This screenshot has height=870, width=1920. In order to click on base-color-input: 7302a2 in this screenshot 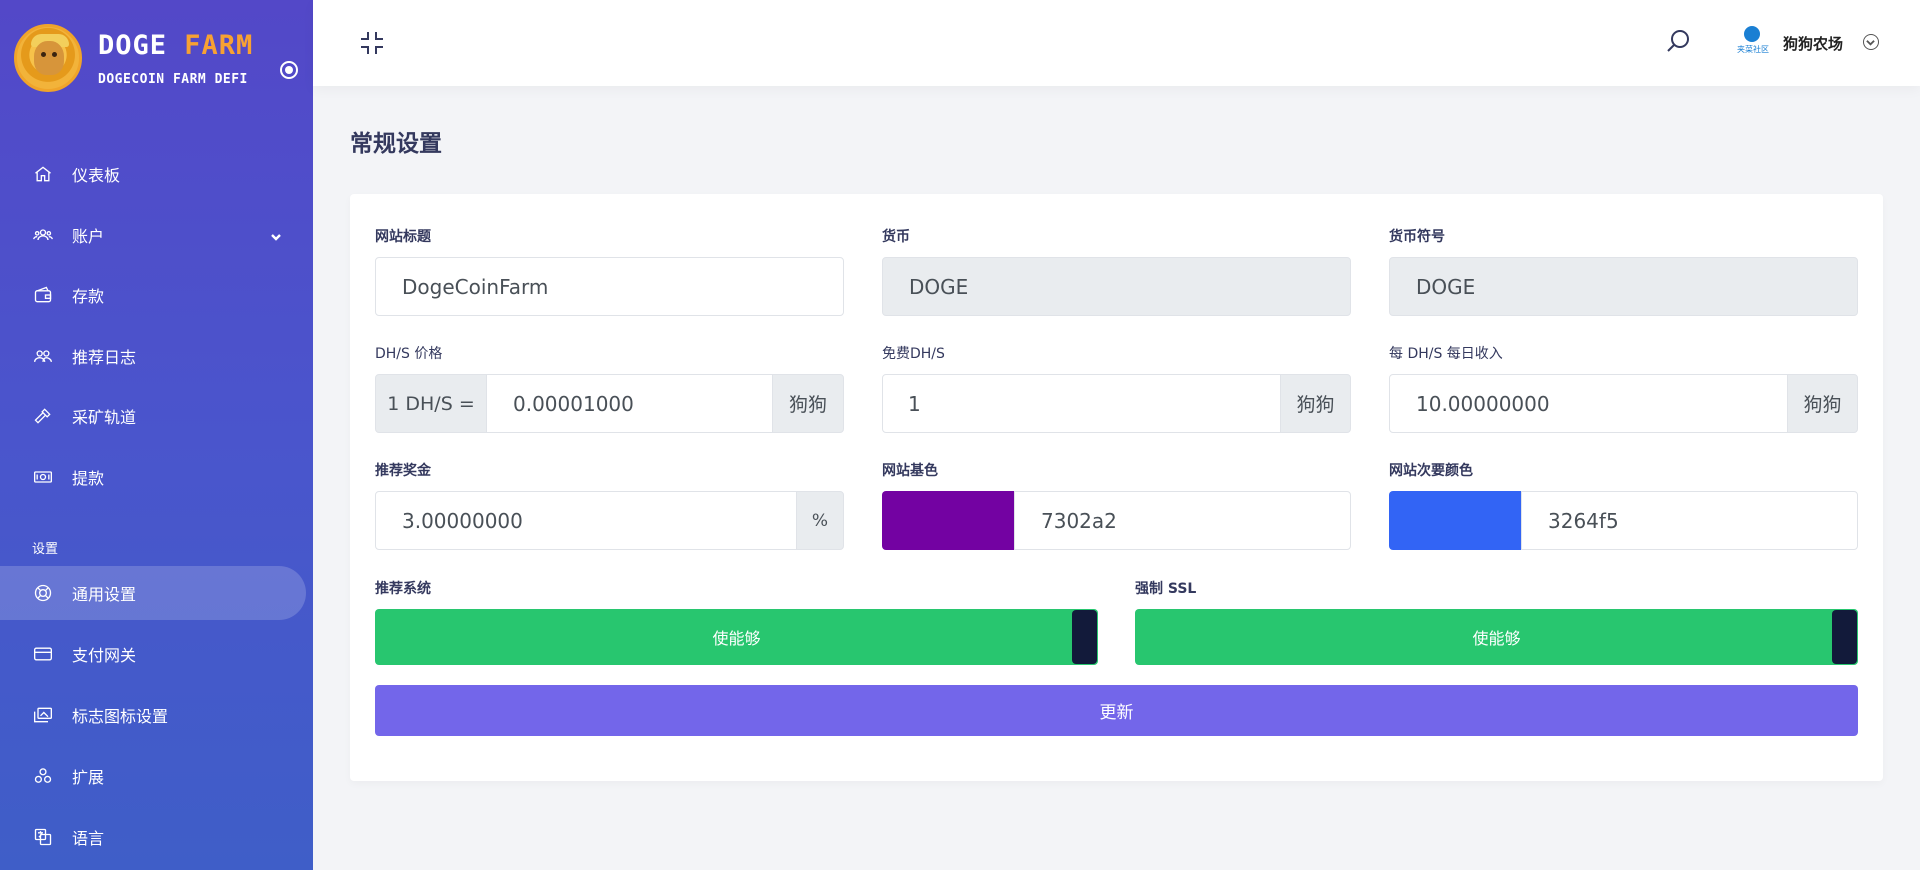, I will do `click(1182, 520)`.